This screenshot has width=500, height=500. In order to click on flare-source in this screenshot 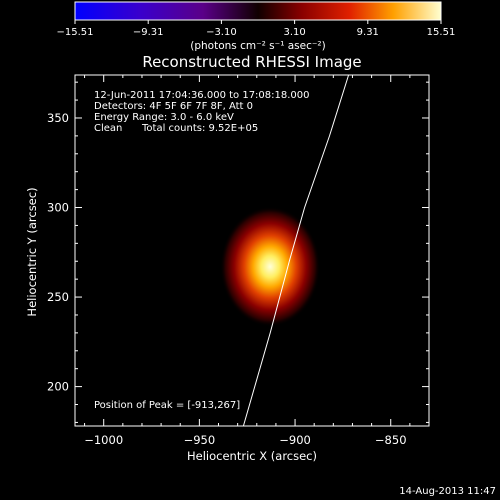, I will do `click(270, 267)`.